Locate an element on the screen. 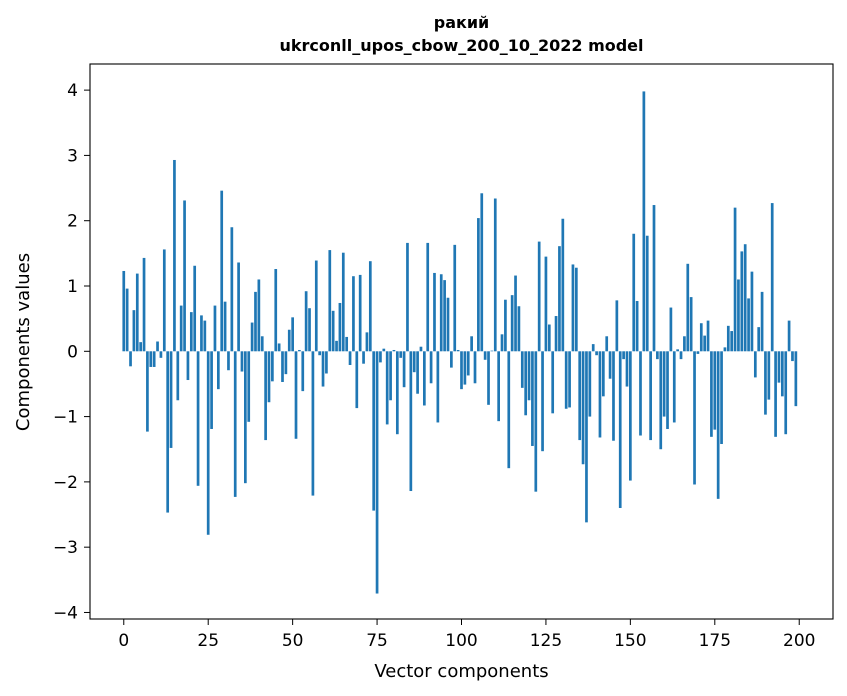 The width and height of the screenshot is (847, 696). x-tick-label: 25 is located at coordinates (208, 641).